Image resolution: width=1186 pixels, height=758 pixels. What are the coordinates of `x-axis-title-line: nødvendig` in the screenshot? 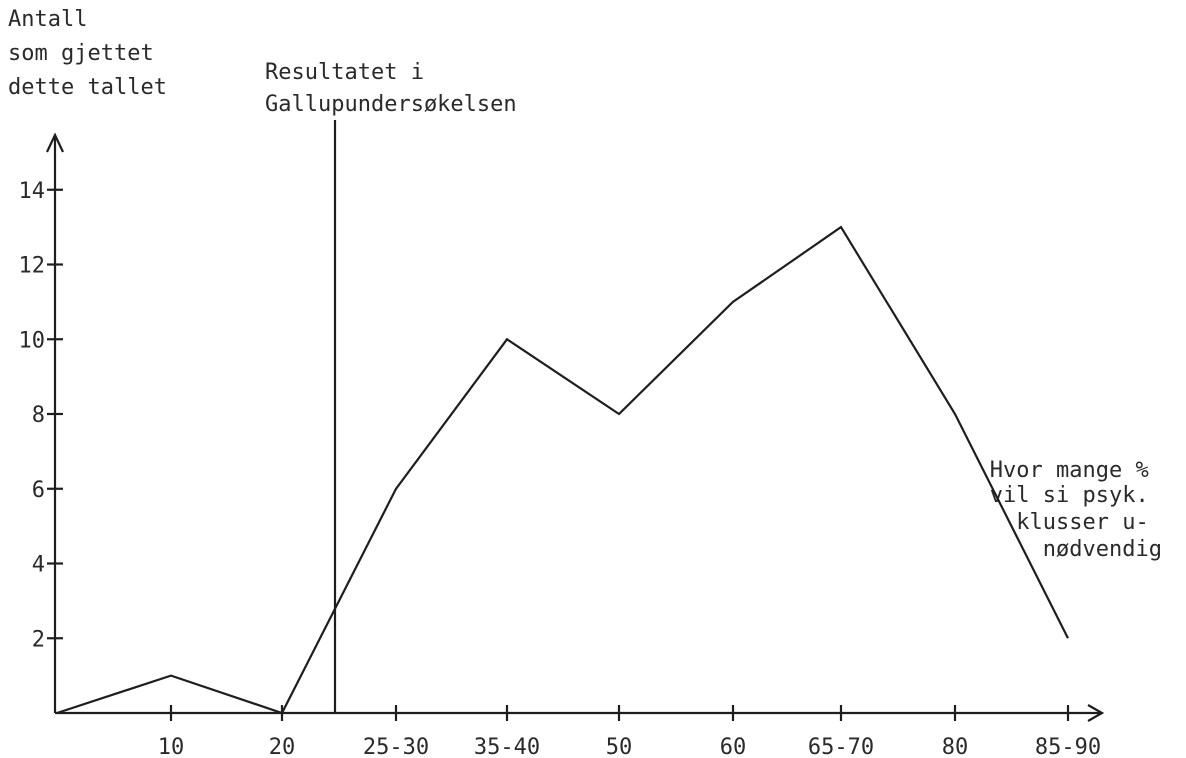 It's located at (1102, 549).